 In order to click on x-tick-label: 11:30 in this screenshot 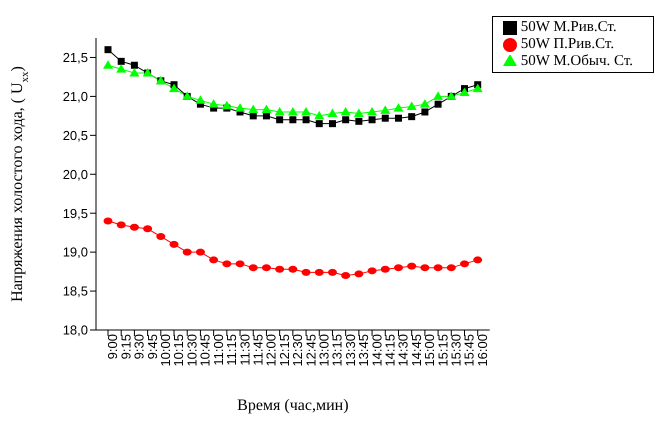, I will do `click(244, 350)`.